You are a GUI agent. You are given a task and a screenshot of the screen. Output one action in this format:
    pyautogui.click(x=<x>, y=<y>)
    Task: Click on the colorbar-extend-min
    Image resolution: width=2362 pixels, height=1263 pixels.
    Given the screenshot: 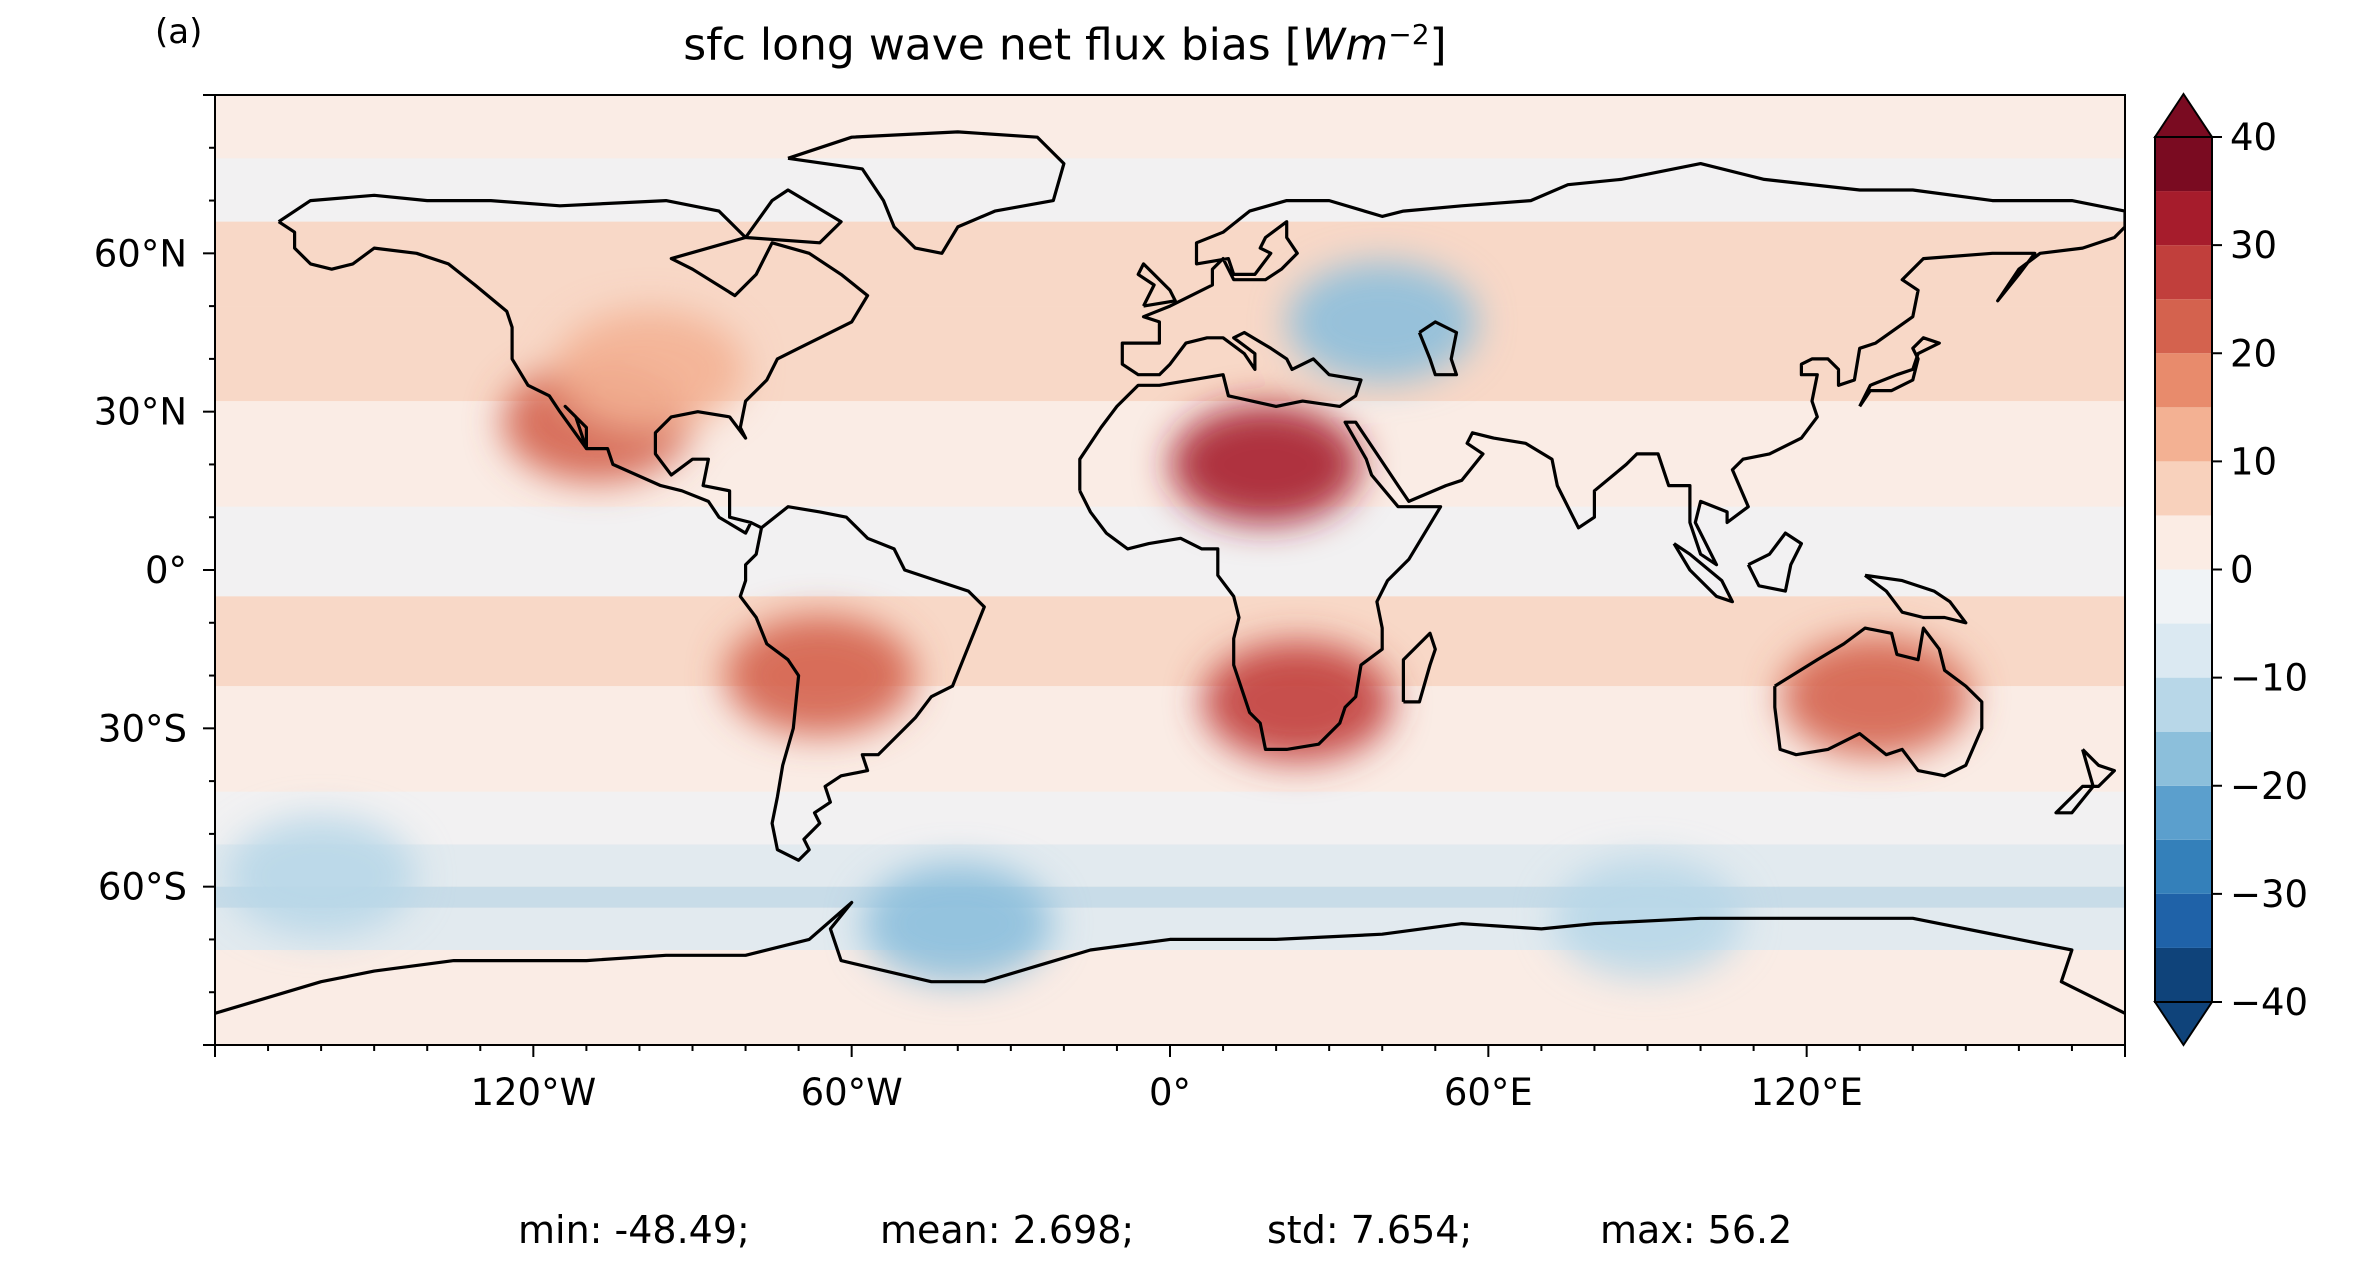 What is the action you would take?
    pyautogui.click(x=2183, y=1024)
    